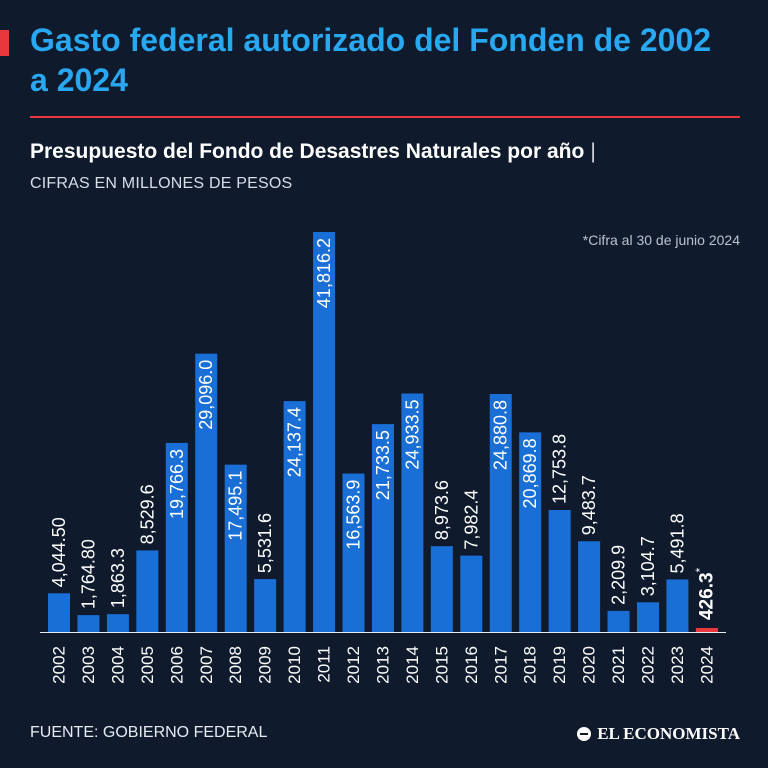 This screenshot has height=768, width=768. Describe the element at coordinates (589, 505) in the screenshot. I see `value-label-2020: 9,483.7` at that location.